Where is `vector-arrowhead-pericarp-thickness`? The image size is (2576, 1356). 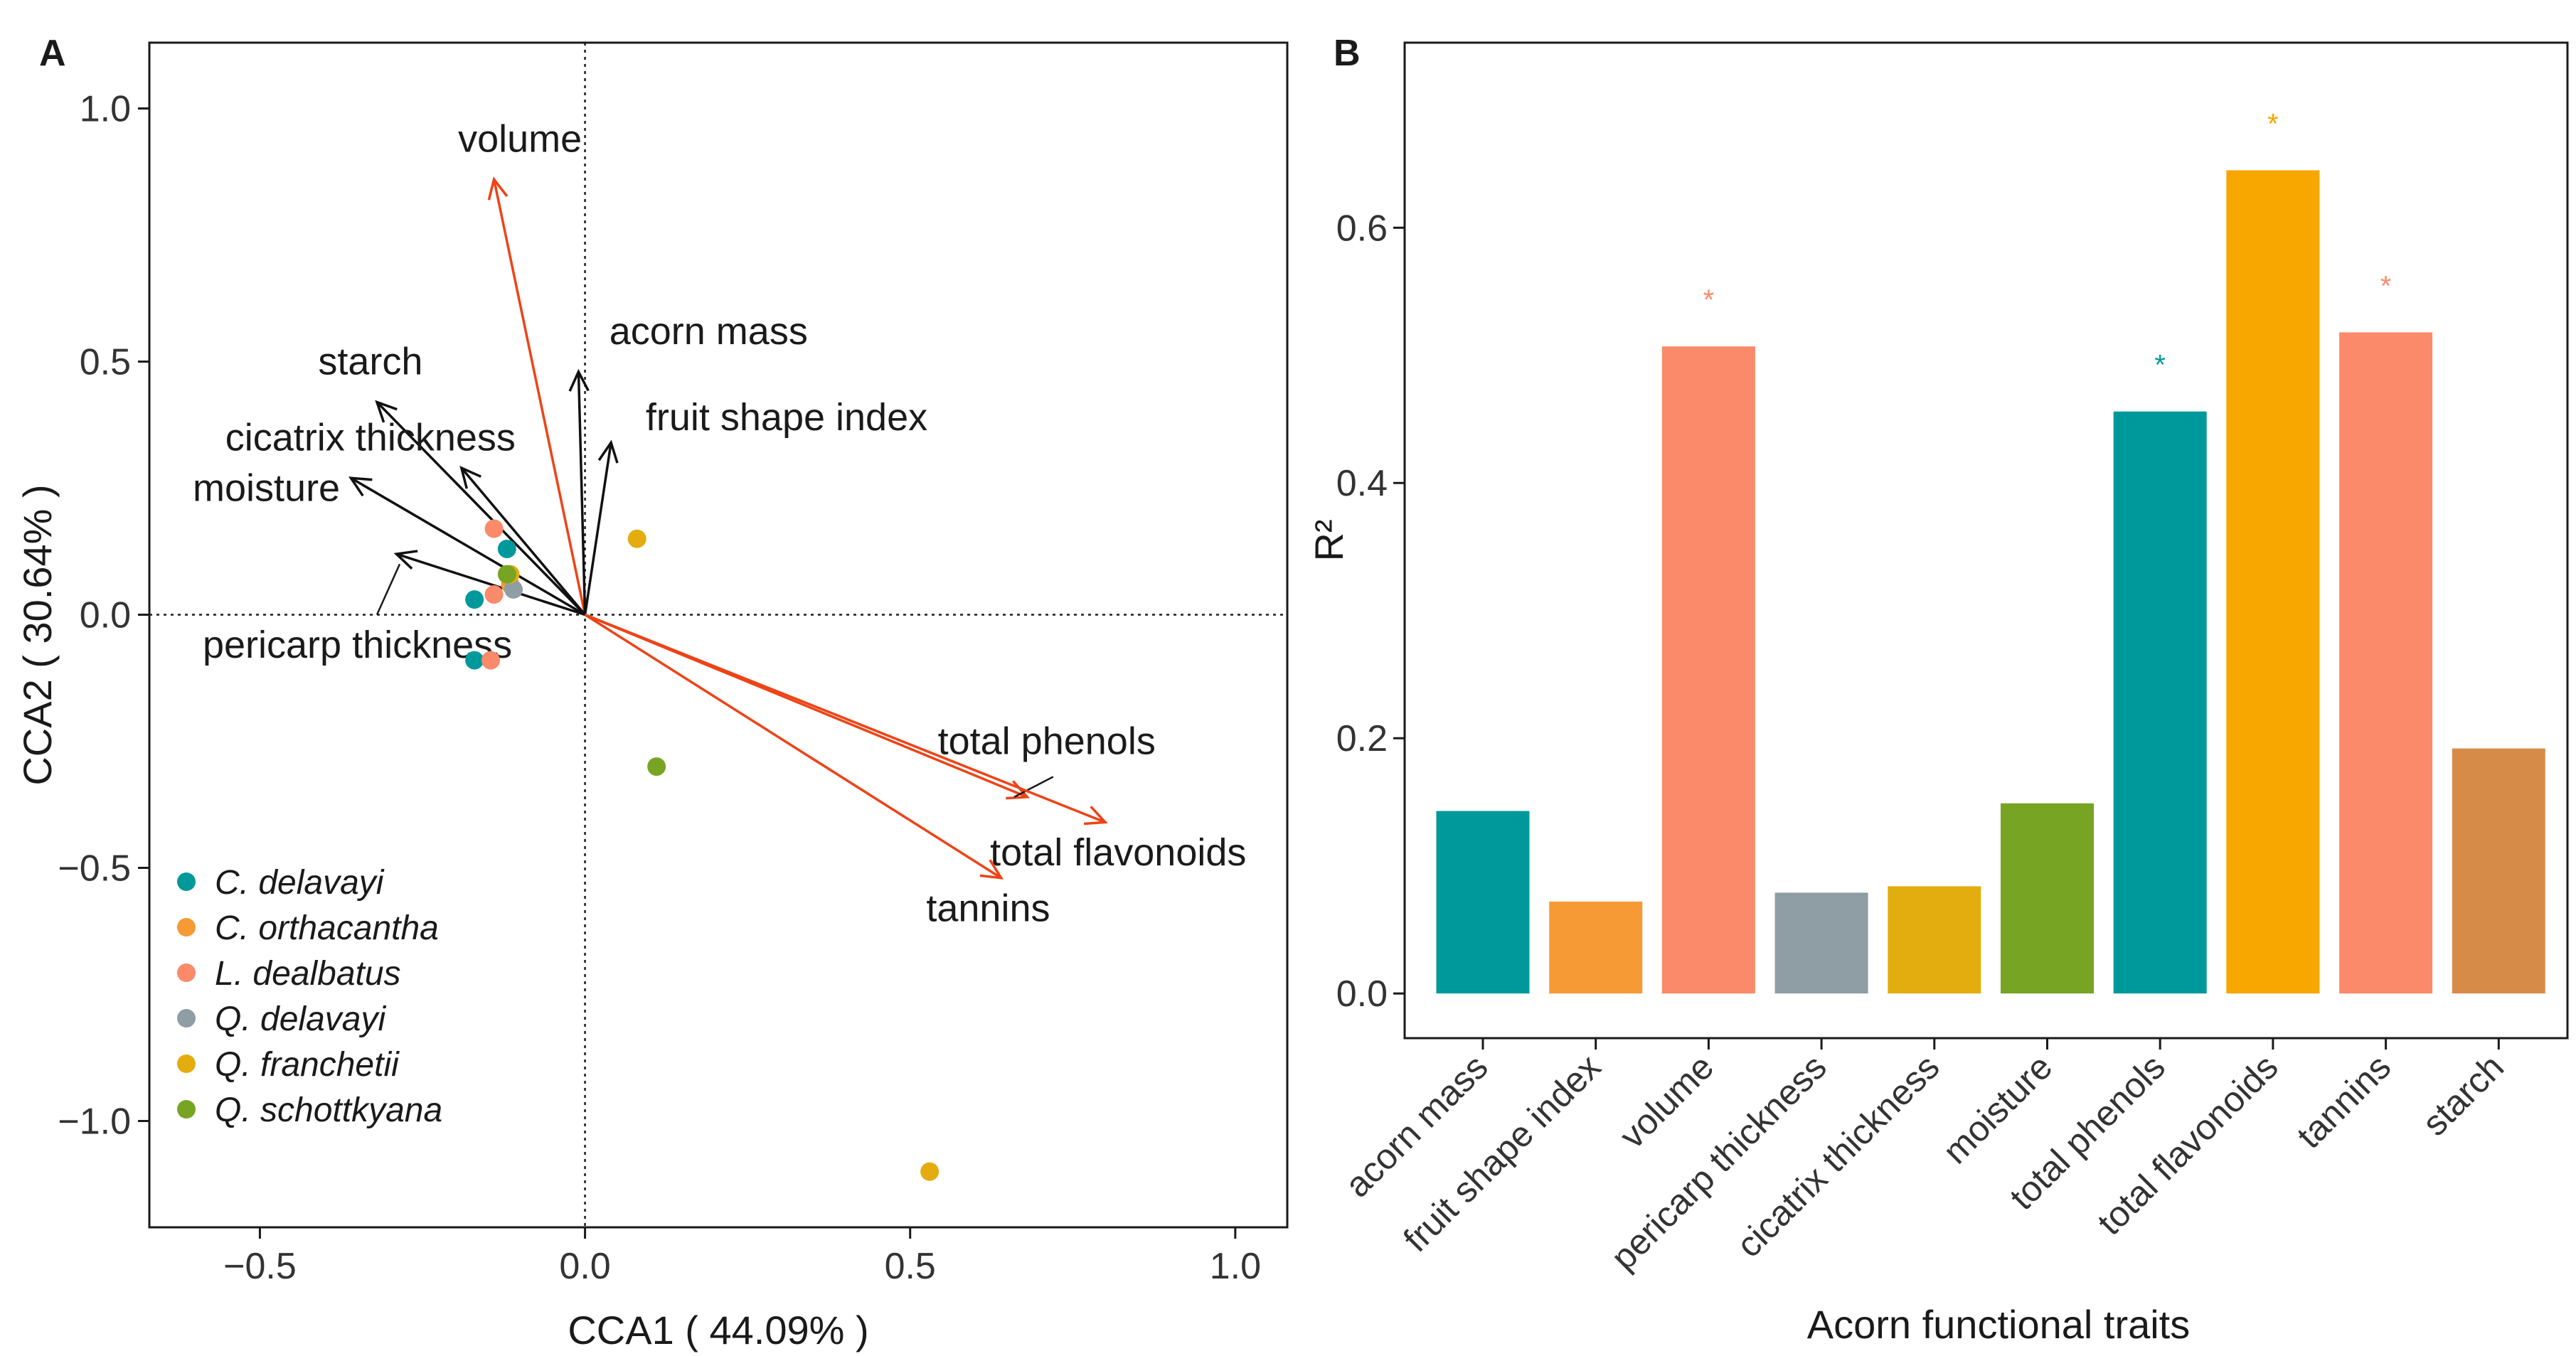
vector-arrowhead-pericarp-thickness is located at coordinates (405, 560).